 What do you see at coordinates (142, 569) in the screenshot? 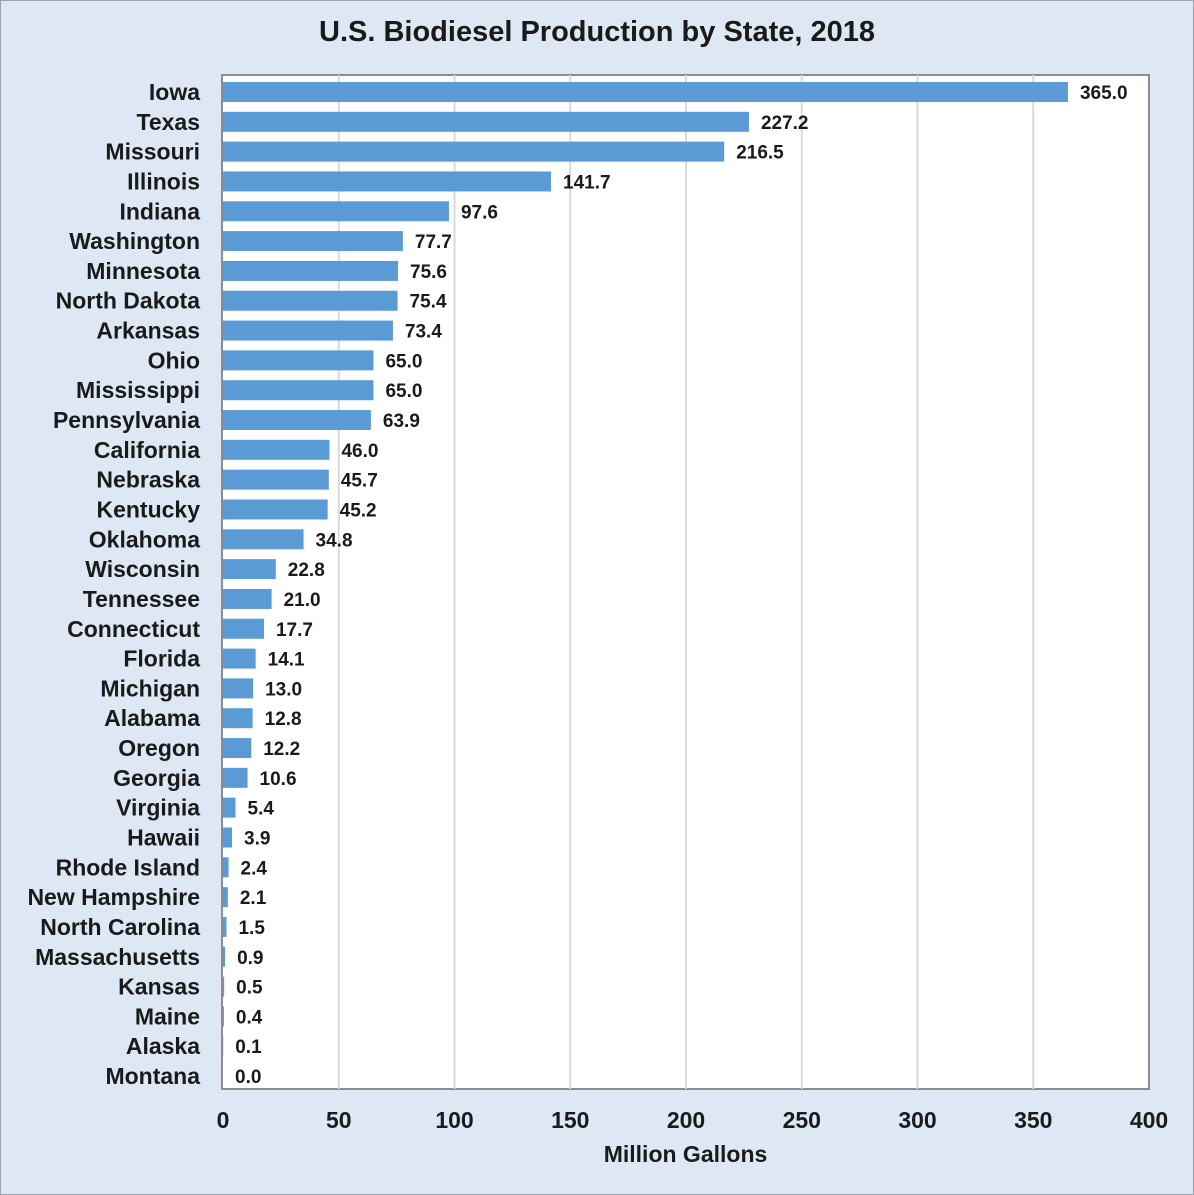
I see `category-label: Wisconsin` at bounding box center [142, 569].